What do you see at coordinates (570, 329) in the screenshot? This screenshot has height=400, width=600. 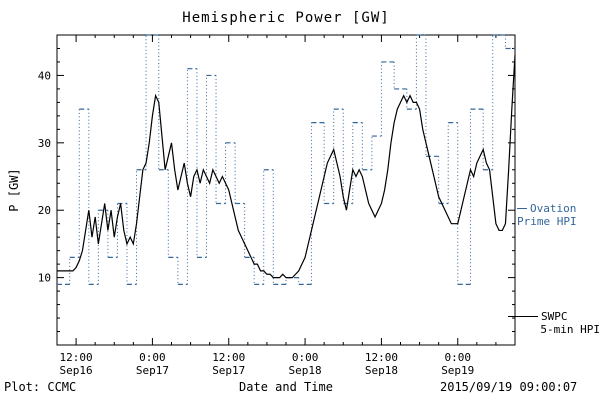 I see `legend-swpc-label2: 5-min HPI` at bounding box center [570, 329].